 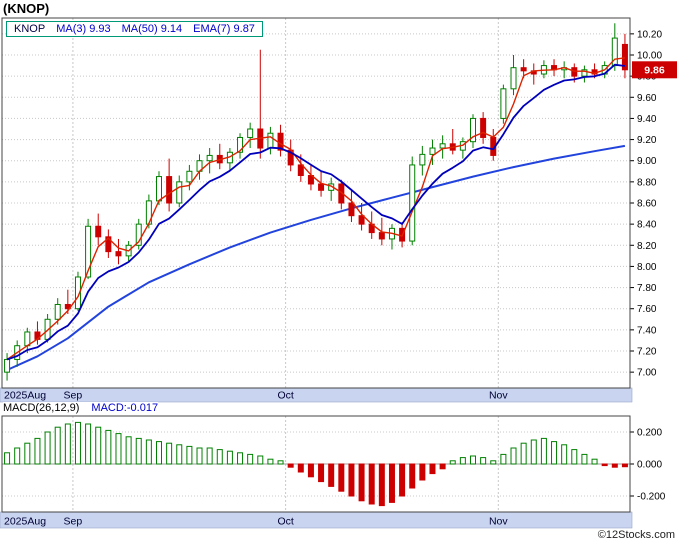 I want to click on price-tick-label: 8.40, so click(x=647, y=225).